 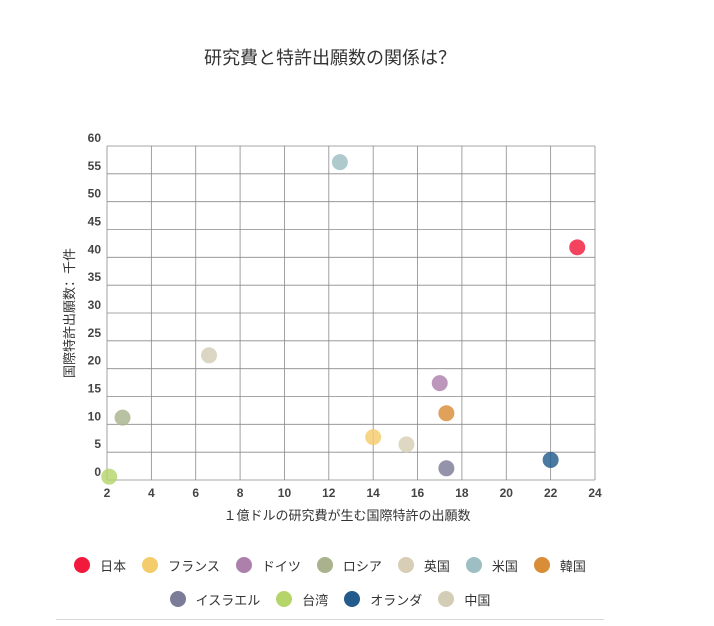 What do you see at coordinates (95, 361) in the screenshot?
I see `y-tick-label: 20` at bounding box center [95, 361].